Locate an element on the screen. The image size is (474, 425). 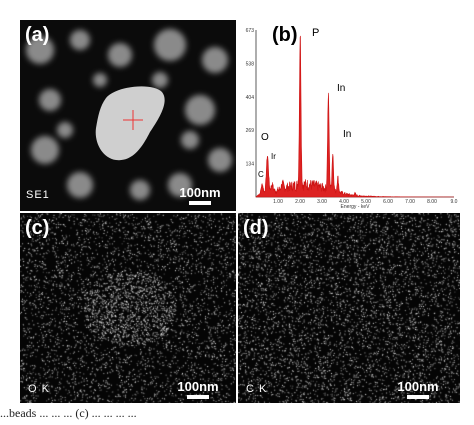
peak-label-O: O is located at coordinates (265, 137).